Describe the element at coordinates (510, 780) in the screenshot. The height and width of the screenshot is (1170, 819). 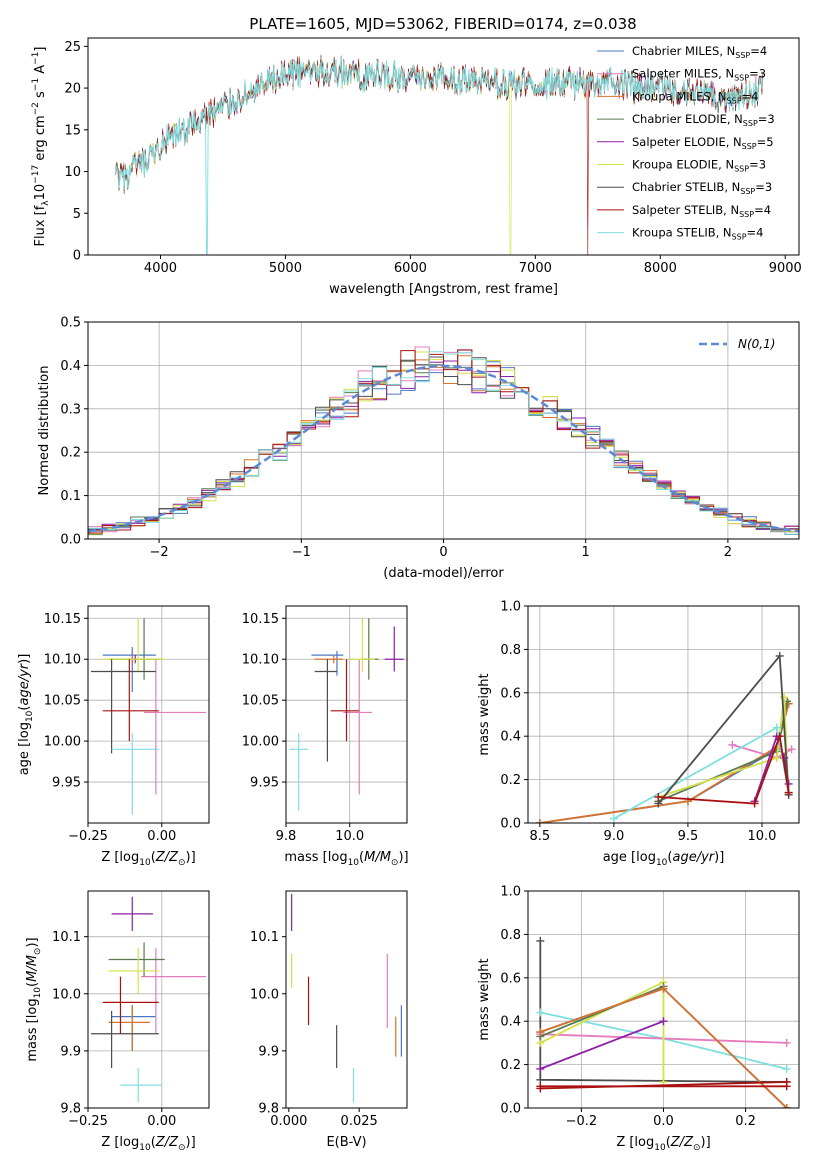
I see `y-tick-label: 0.2` at that location.